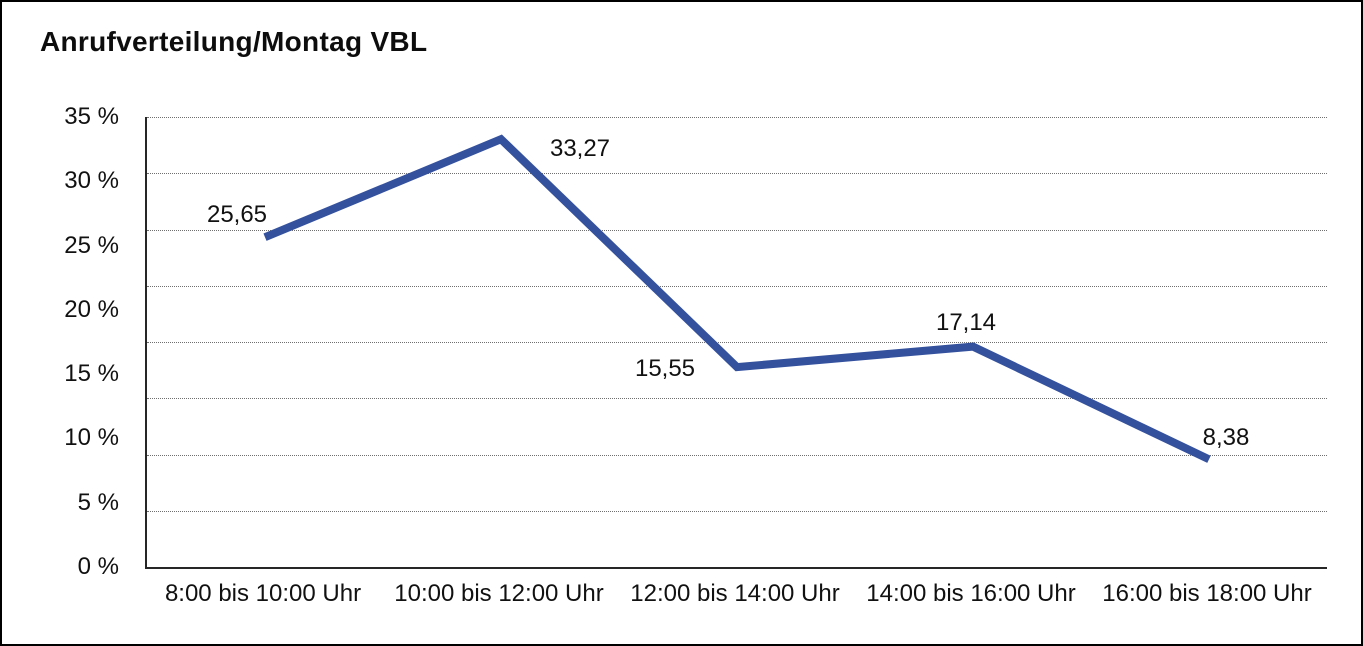  I want to click on data-point-label: 17,14, so click(966, 322).